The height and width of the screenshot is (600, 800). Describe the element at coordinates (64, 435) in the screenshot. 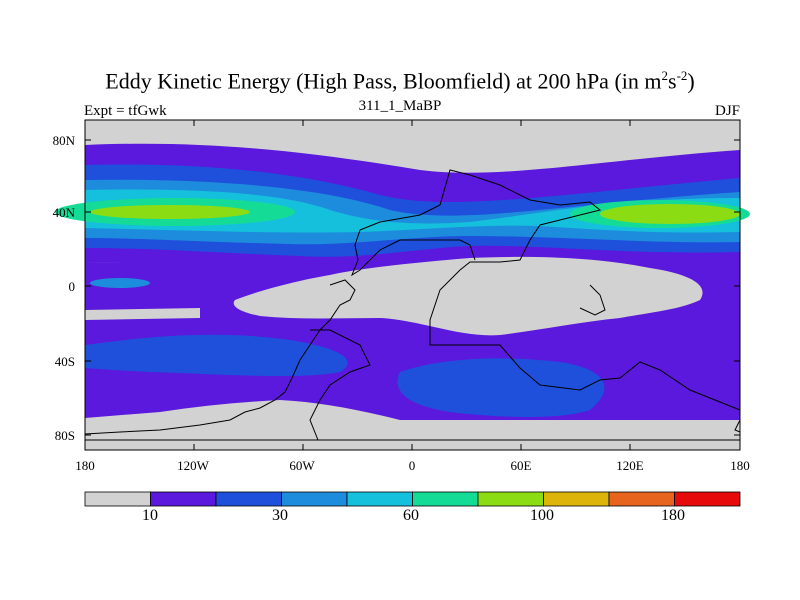

I see `y-tick-label: 80S` at that location.